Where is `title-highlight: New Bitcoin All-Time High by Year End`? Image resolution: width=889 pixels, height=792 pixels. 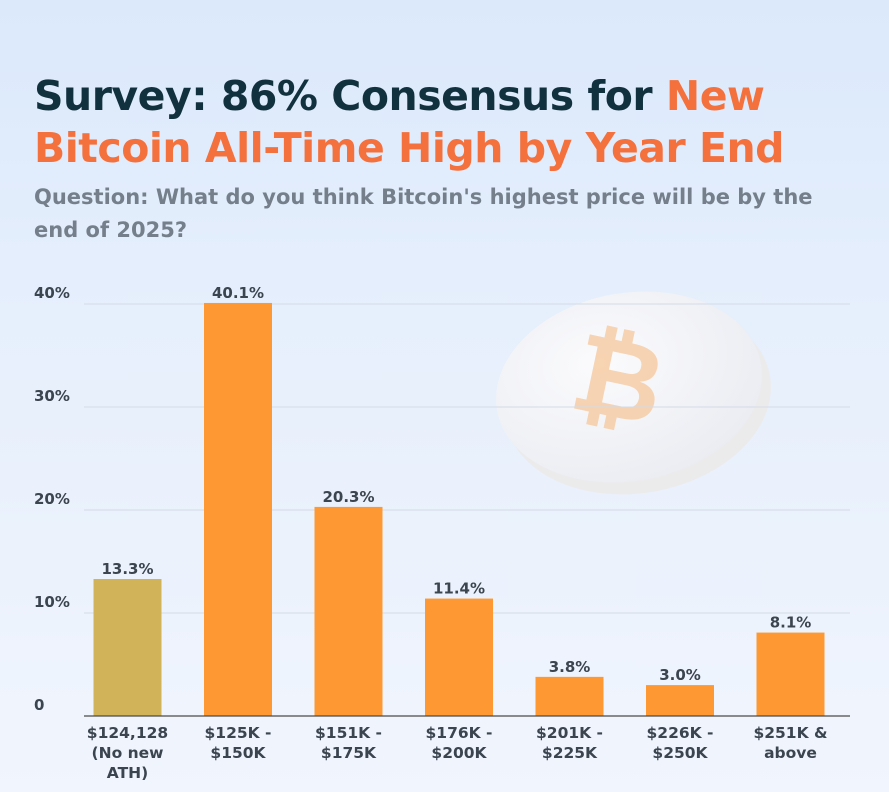
title-highlight: New Bitcoin All-Time High by Year End is located at coordinates (409, 122).